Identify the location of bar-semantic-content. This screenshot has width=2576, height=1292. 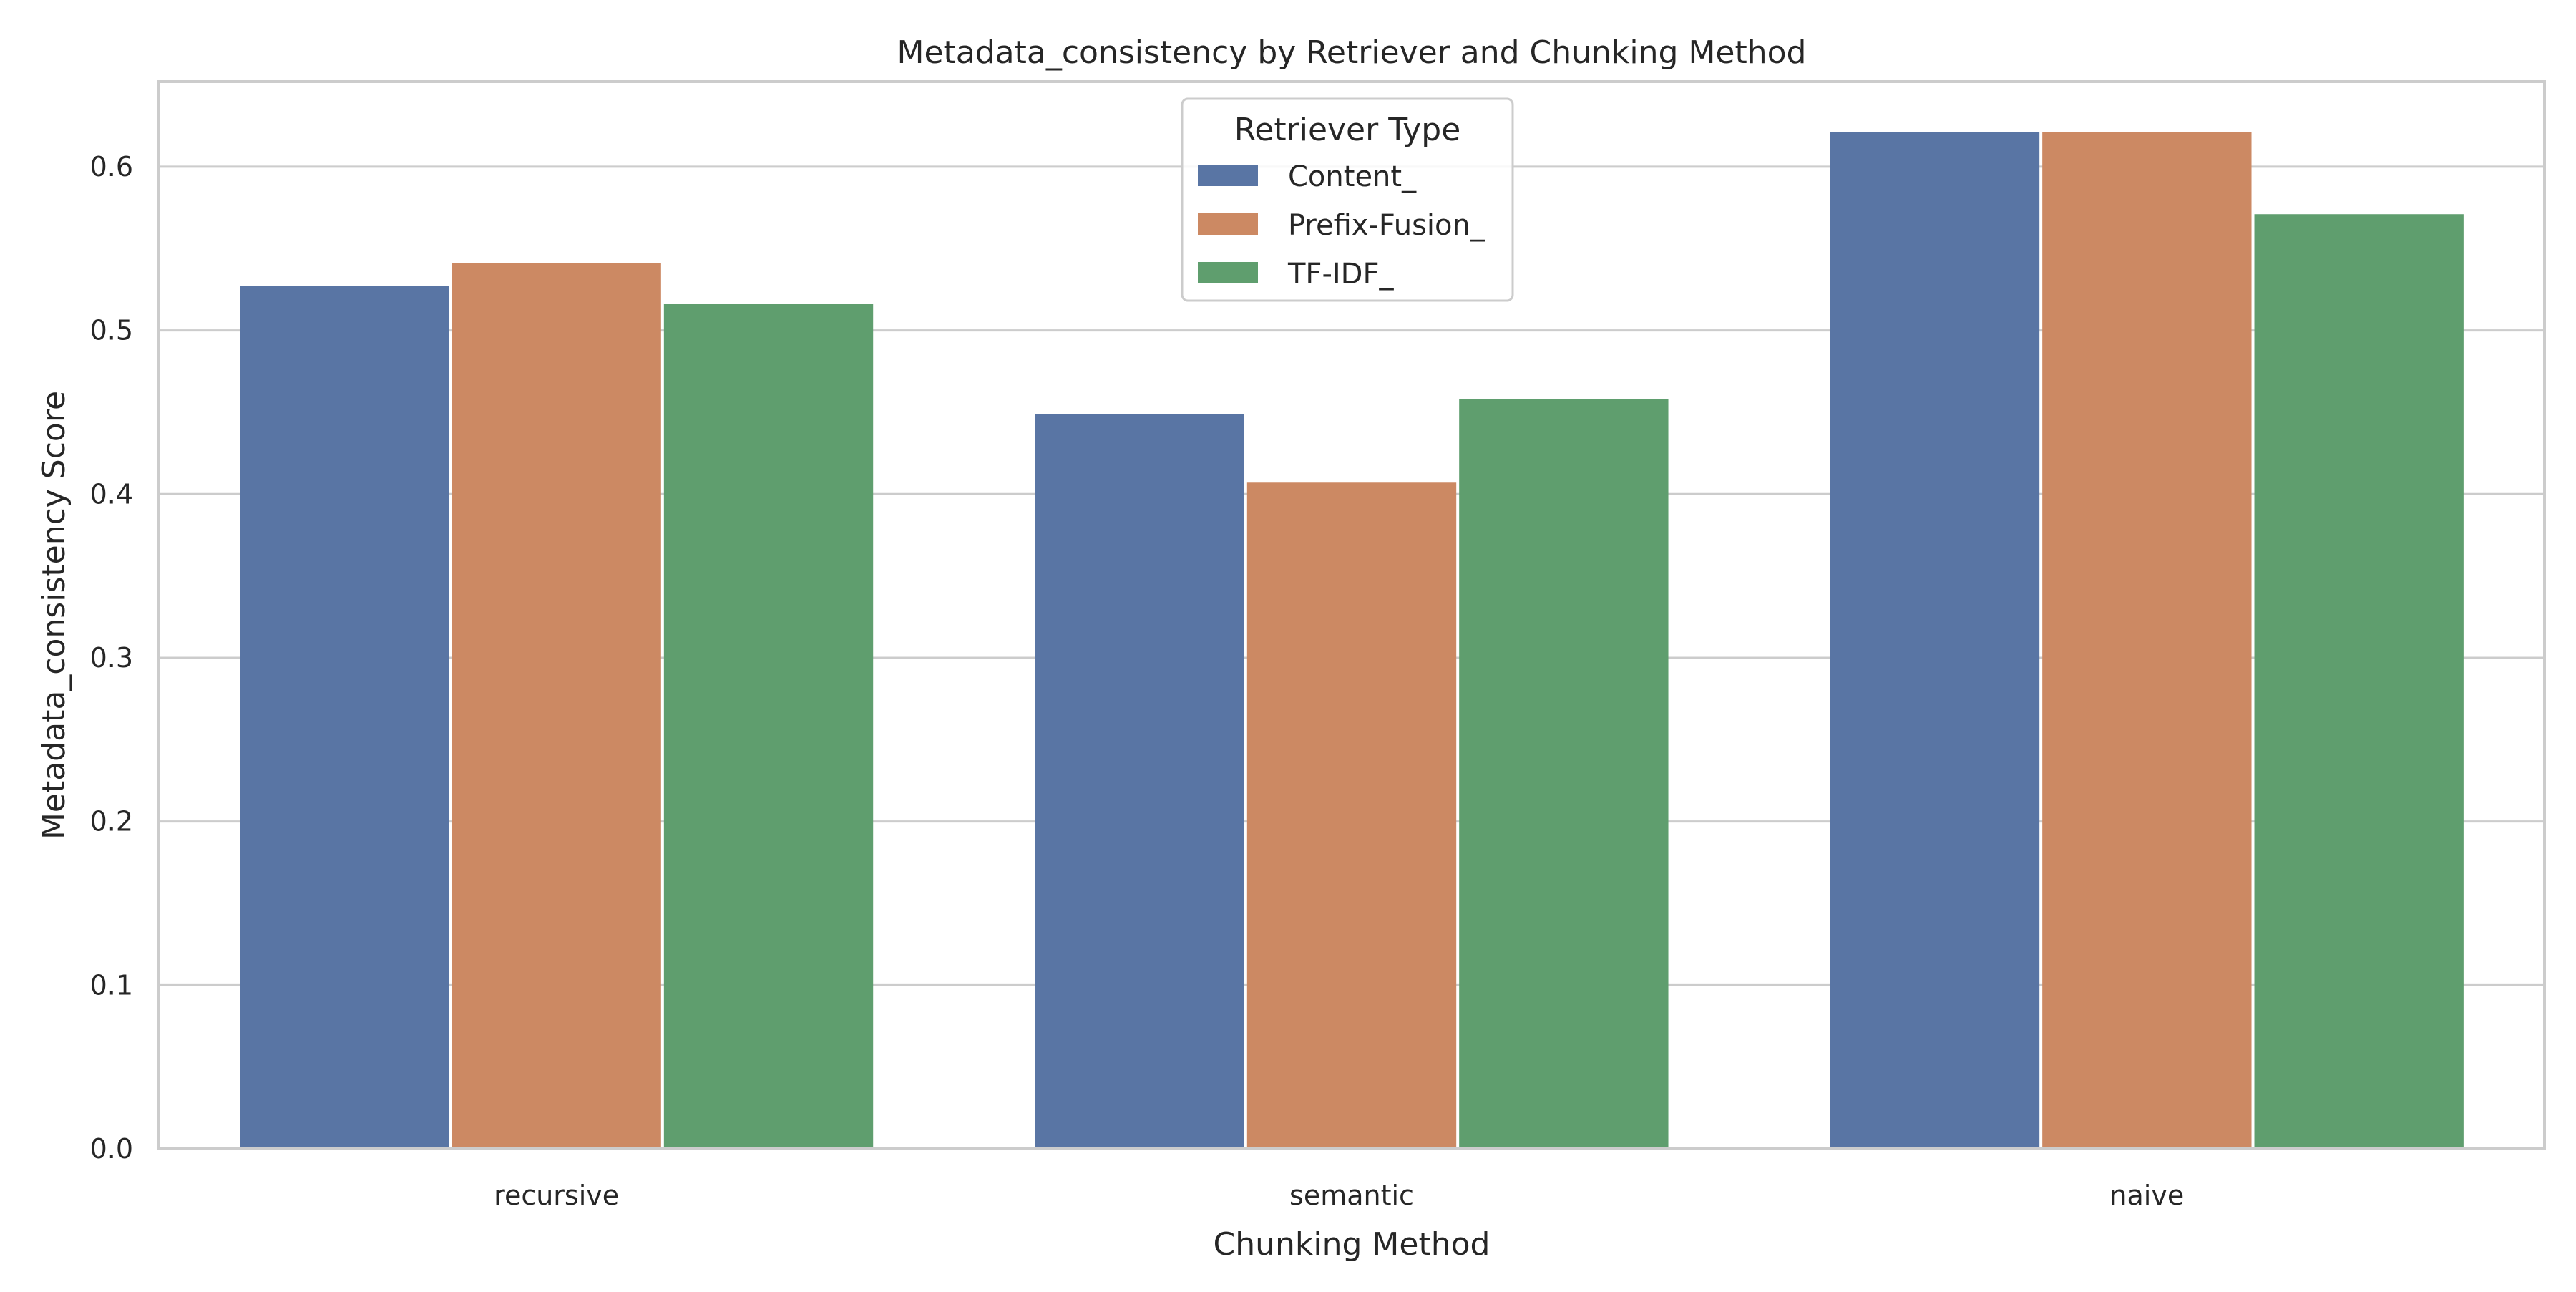
(1139, 781).